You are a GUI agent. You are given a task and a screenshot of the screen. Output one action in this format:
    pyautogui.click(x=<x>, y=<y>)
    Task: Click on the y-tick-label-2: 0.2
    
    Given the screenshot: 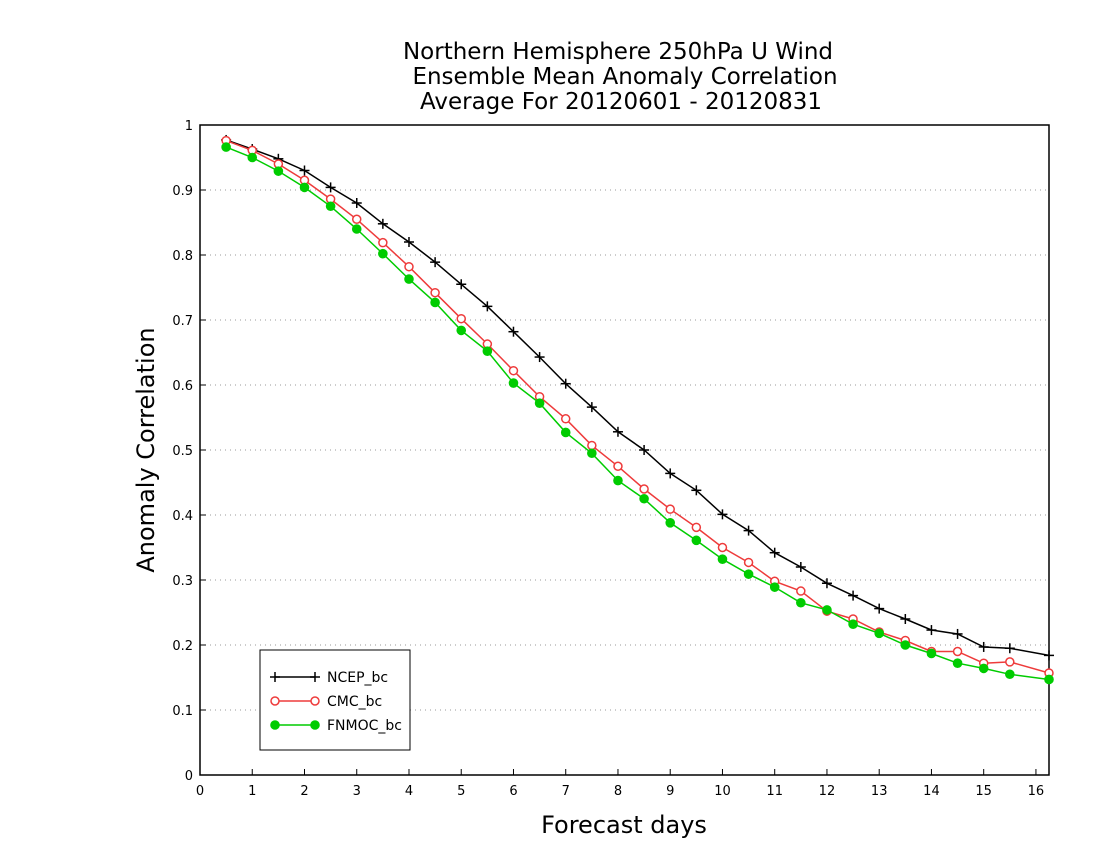 What is the action you would take?
    pyautogui.click(x=182, y=646)
    